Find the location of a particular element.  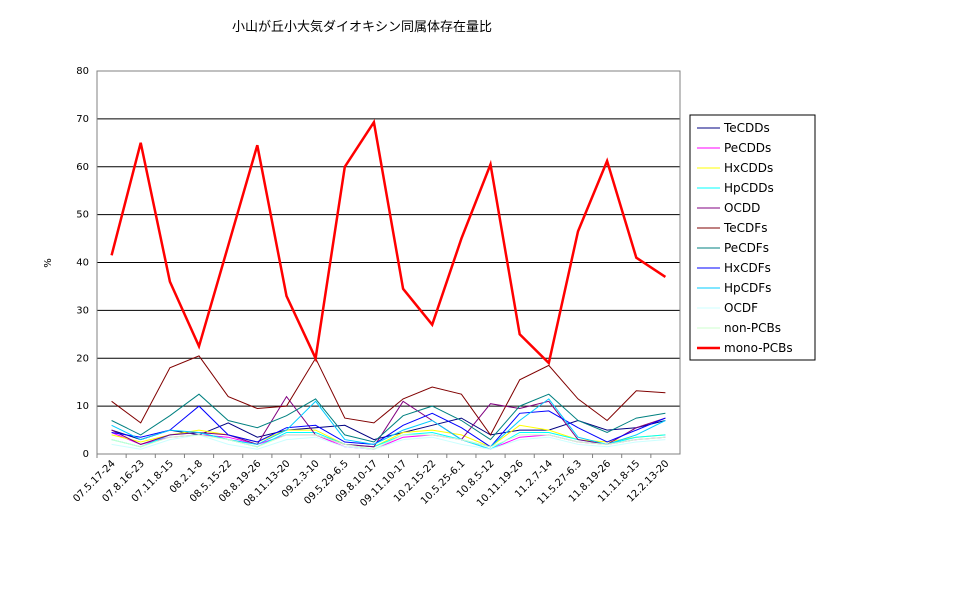

legend is located at coordinates (752, 237).